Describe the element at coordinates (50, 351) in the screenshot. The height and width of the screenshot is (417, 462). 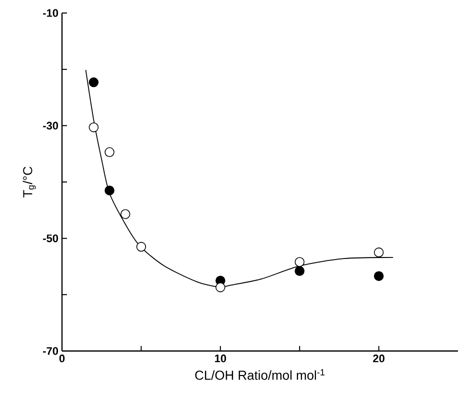
I see `y-tick-label: -70` at that location.